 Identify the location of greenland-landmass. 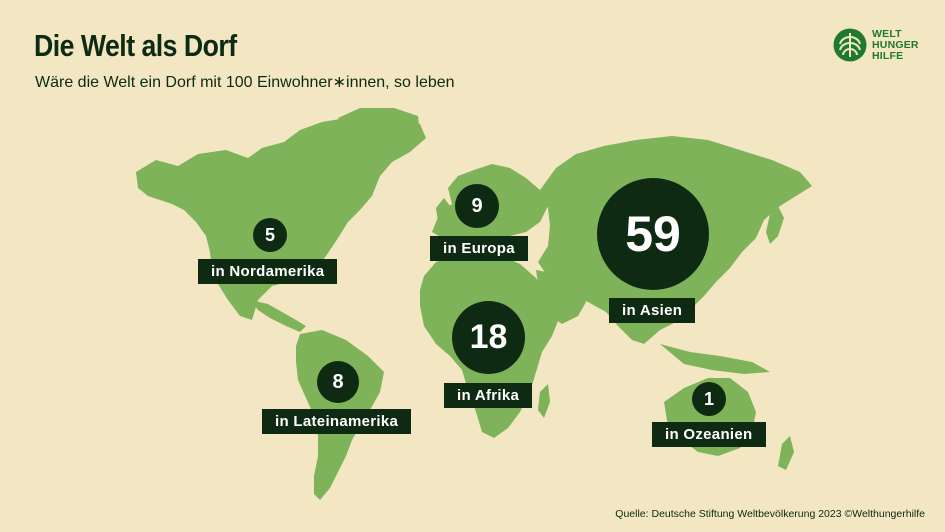
(379, 130).